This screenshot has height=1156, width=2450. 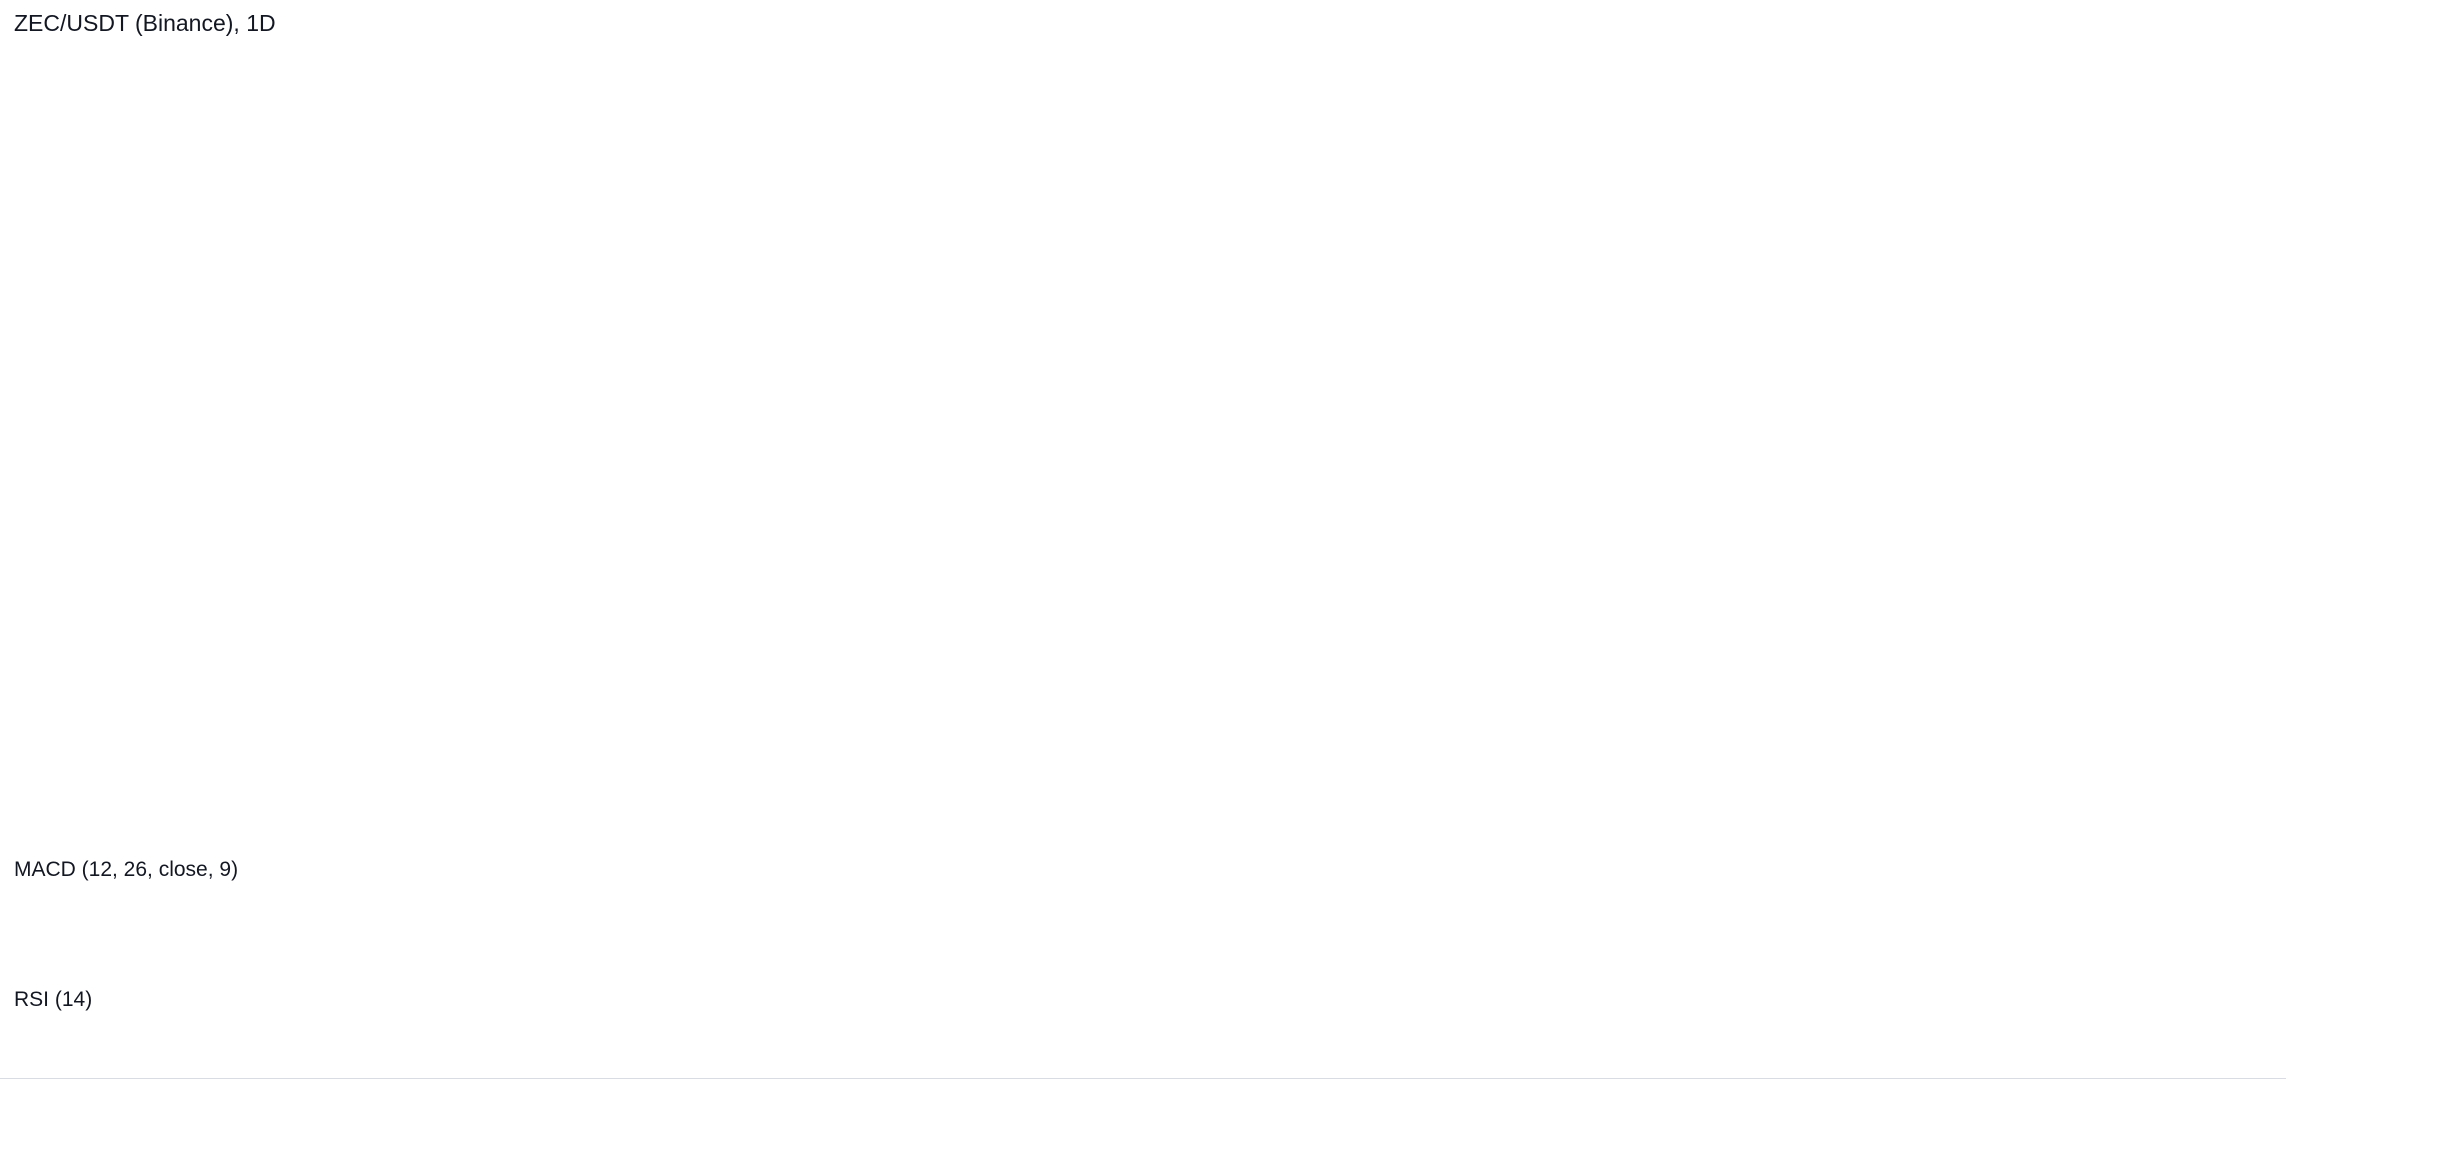 I want to click on price-axis, so click(x=2368, y=578).